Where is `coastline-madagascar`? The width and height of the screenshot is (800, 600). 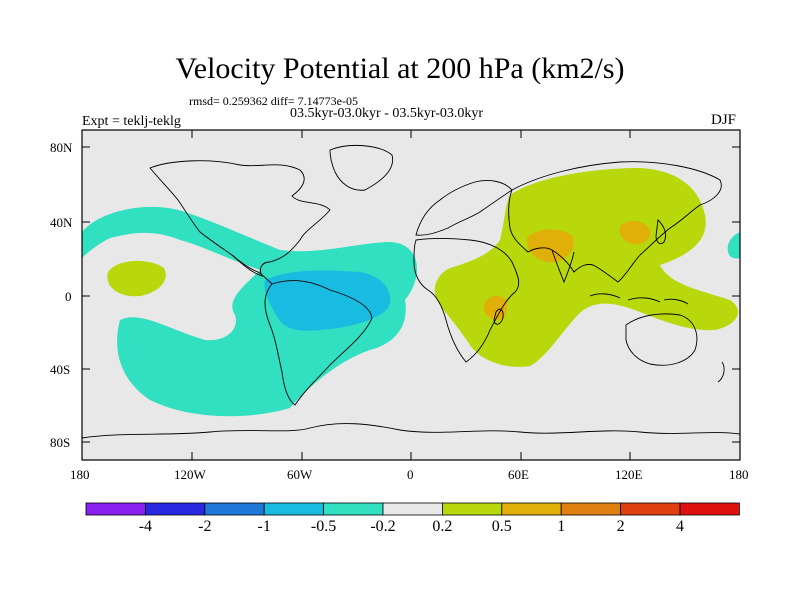
coastline-madagascar is located at coordinates (498, 316).